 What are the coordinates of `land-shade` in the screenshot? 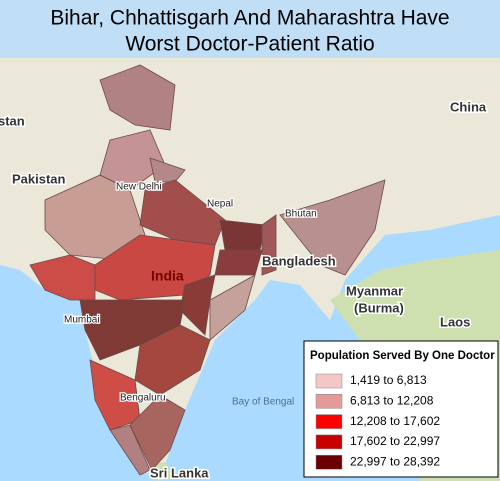 It's located at (250, 61).